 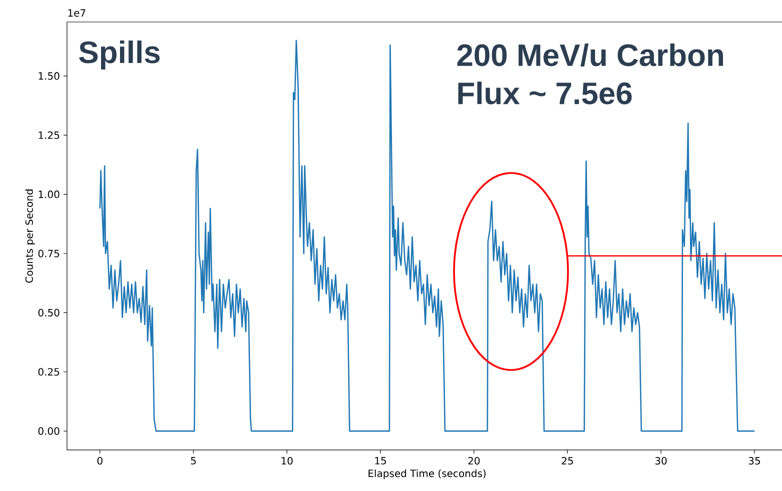 I want to click on y-tick-label: 0.25, so click(x=49, y=372).